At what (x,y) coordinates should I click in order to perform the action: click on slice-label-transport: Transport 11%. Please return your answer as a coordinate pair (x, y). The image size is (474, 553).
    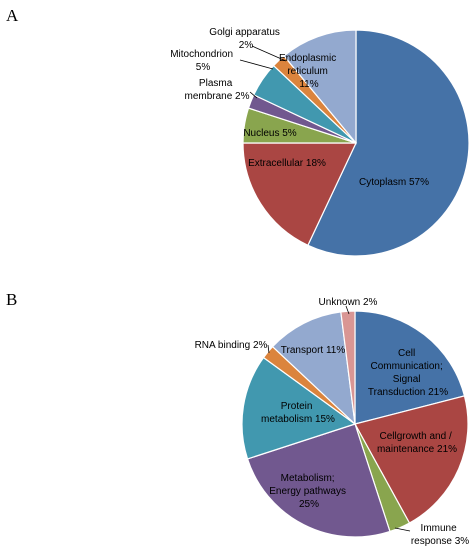
    Looking at the image, I should click on (313, 350).